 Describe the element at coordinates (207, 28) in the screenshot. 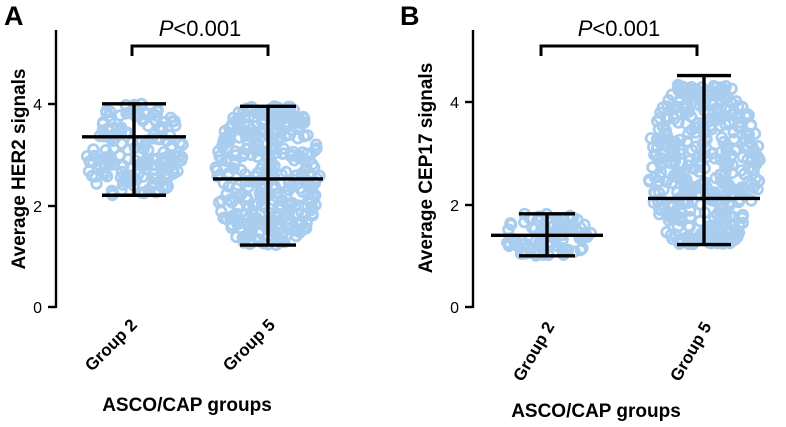

I see `p-value: <0.001` at that location.